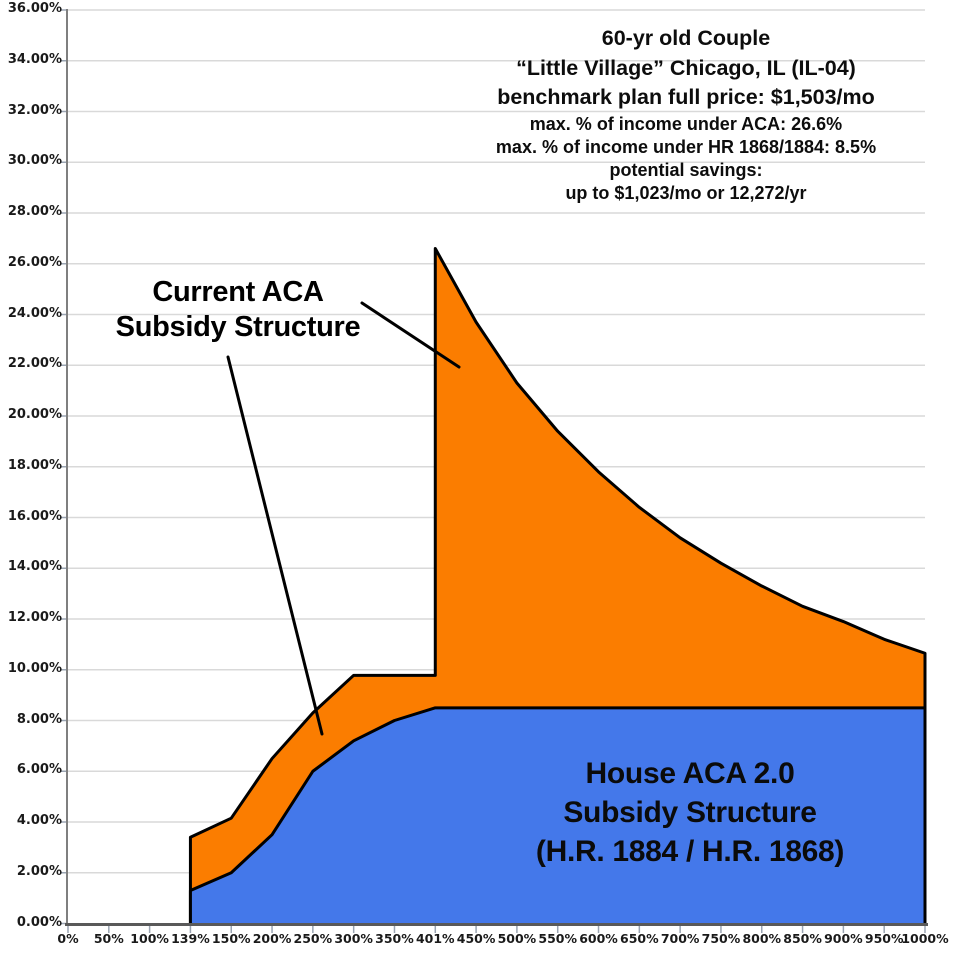 Image resolution: width=957 pixels, height=966 pixels. I want to click on house-aca-label-line-2: Subsidy Structure, so click(690, 812).